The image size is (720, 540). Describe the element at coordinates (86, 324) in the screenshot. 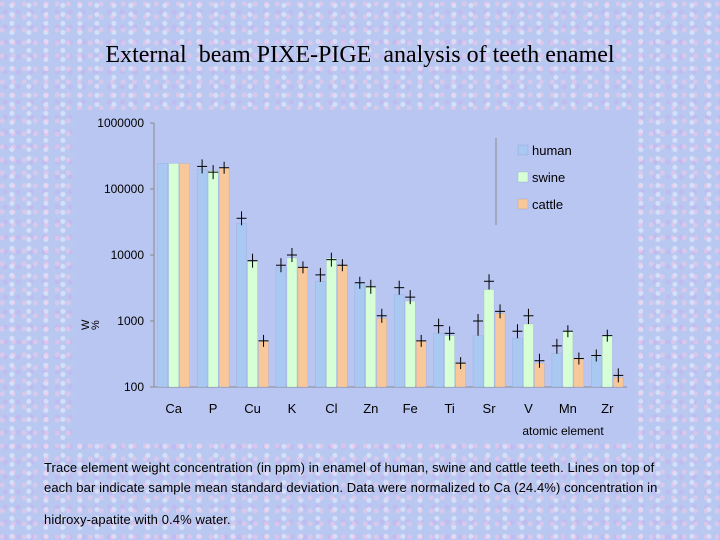

I see `y-axis-label: W` at that location.